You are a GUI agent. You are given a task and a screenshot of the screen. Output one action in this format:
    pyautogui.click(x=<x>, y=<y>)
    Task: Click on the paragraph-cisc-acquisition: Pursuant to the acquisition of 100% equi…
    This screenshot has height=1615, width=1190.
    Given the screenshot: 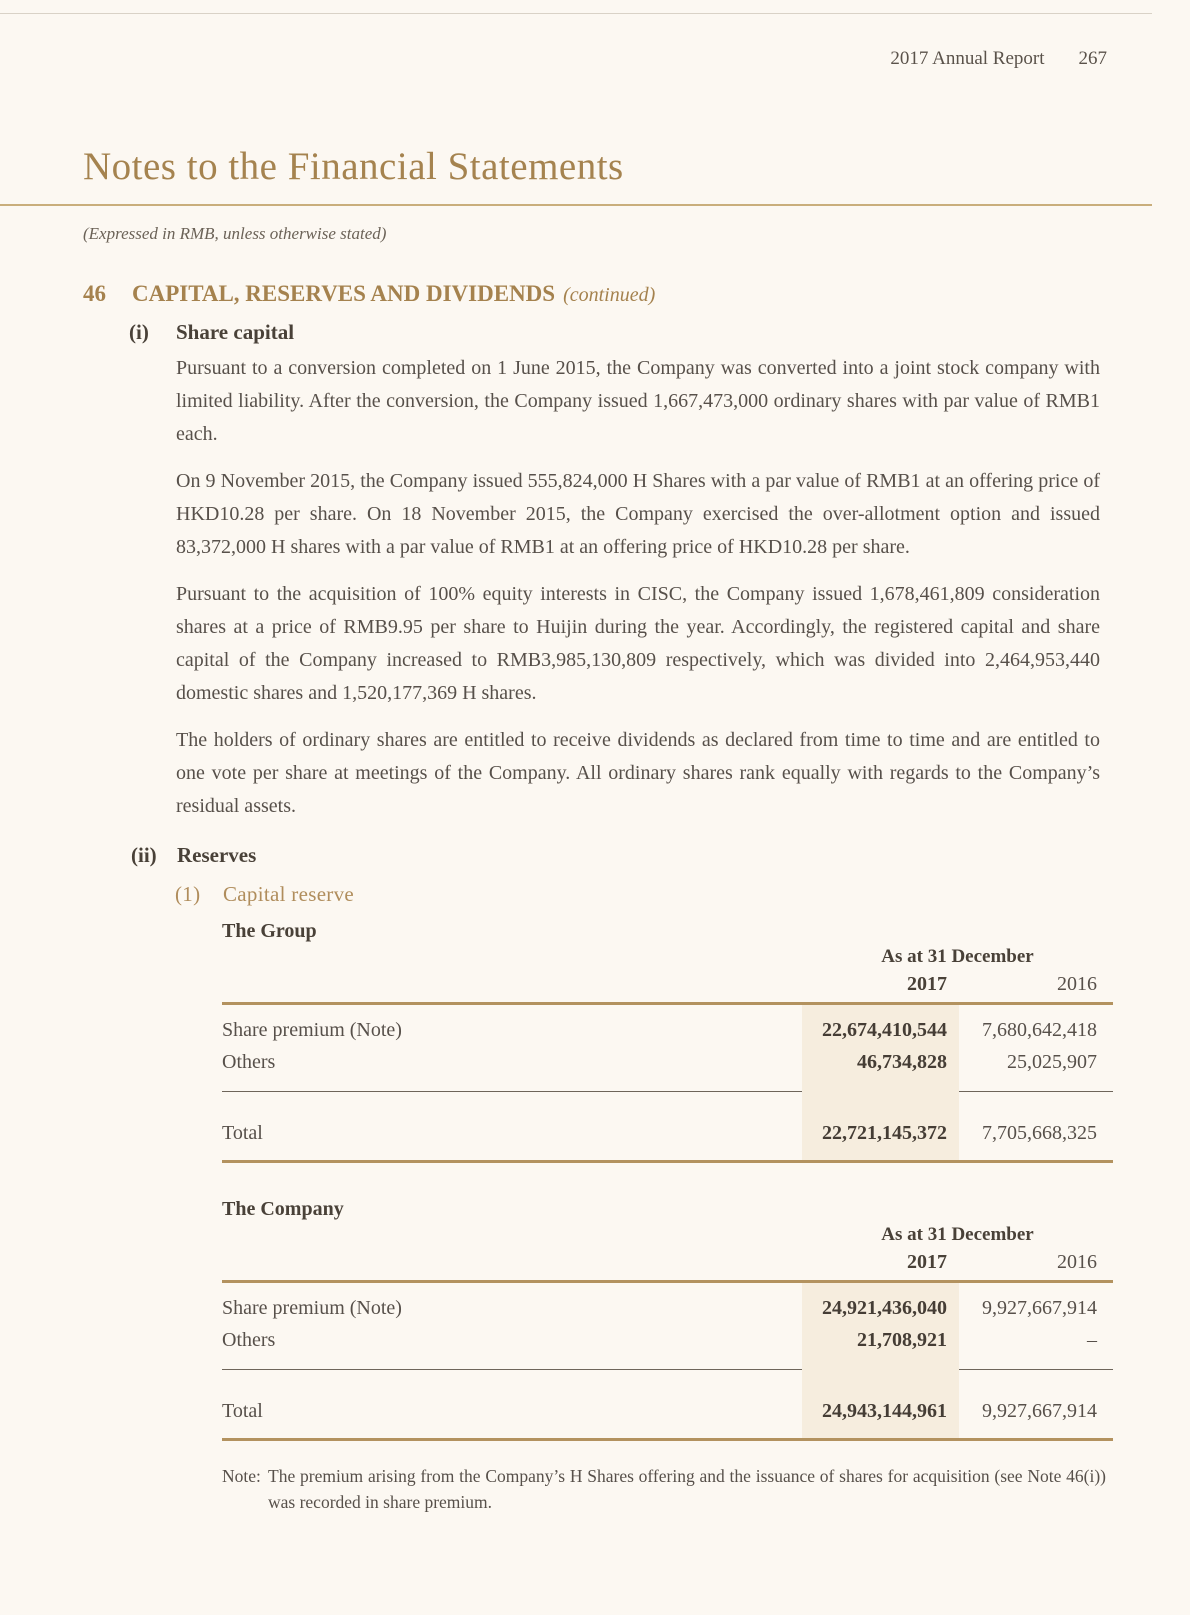 What is the action you would take?
    pyautogui.click(x=638, y=643)
    